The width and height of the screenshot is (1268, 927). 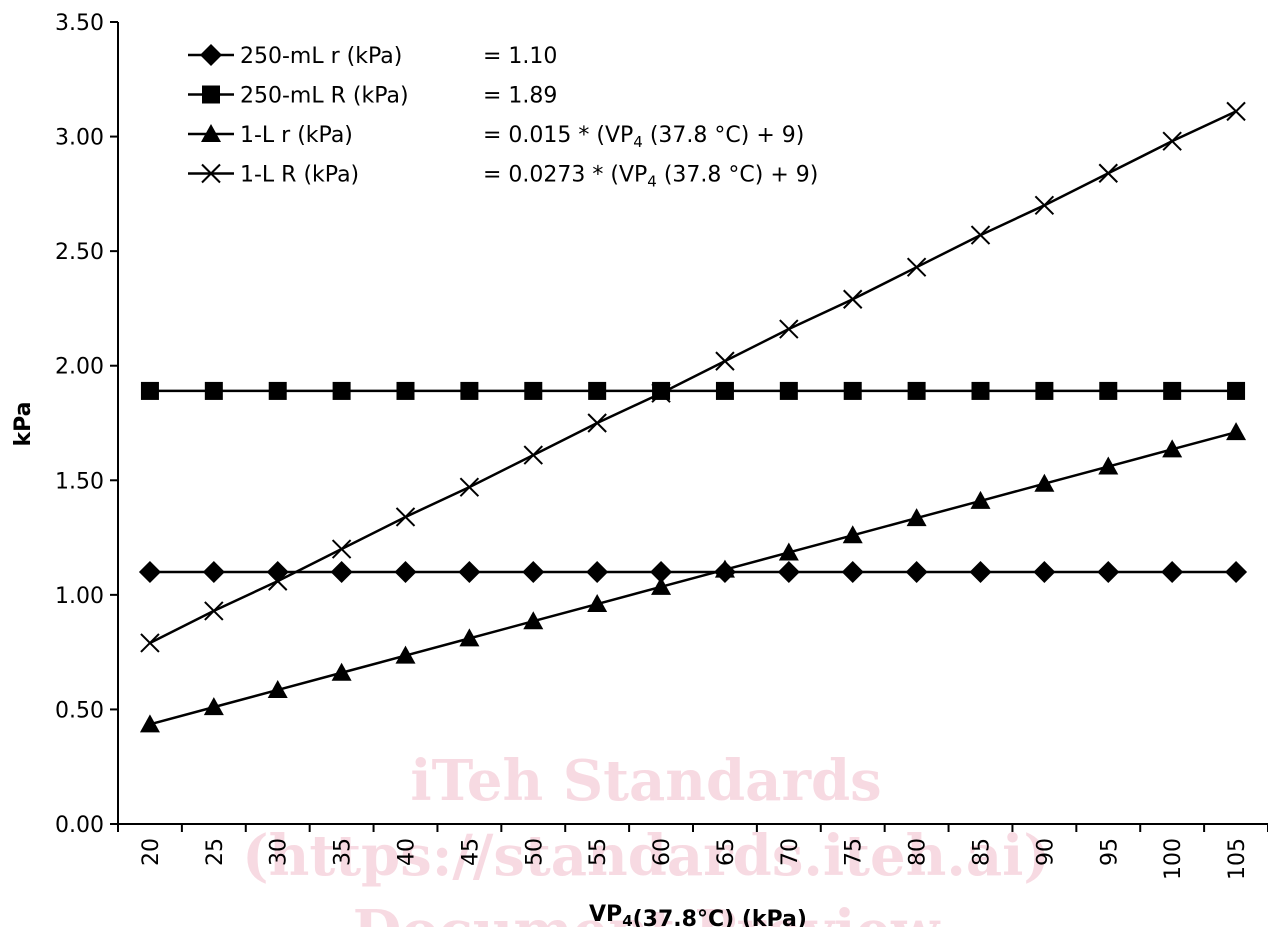 What do you see at coordinates (1173, 859) in the screenshot?
I see `x-tick-label: 100` at bounding box center [1173, 859].